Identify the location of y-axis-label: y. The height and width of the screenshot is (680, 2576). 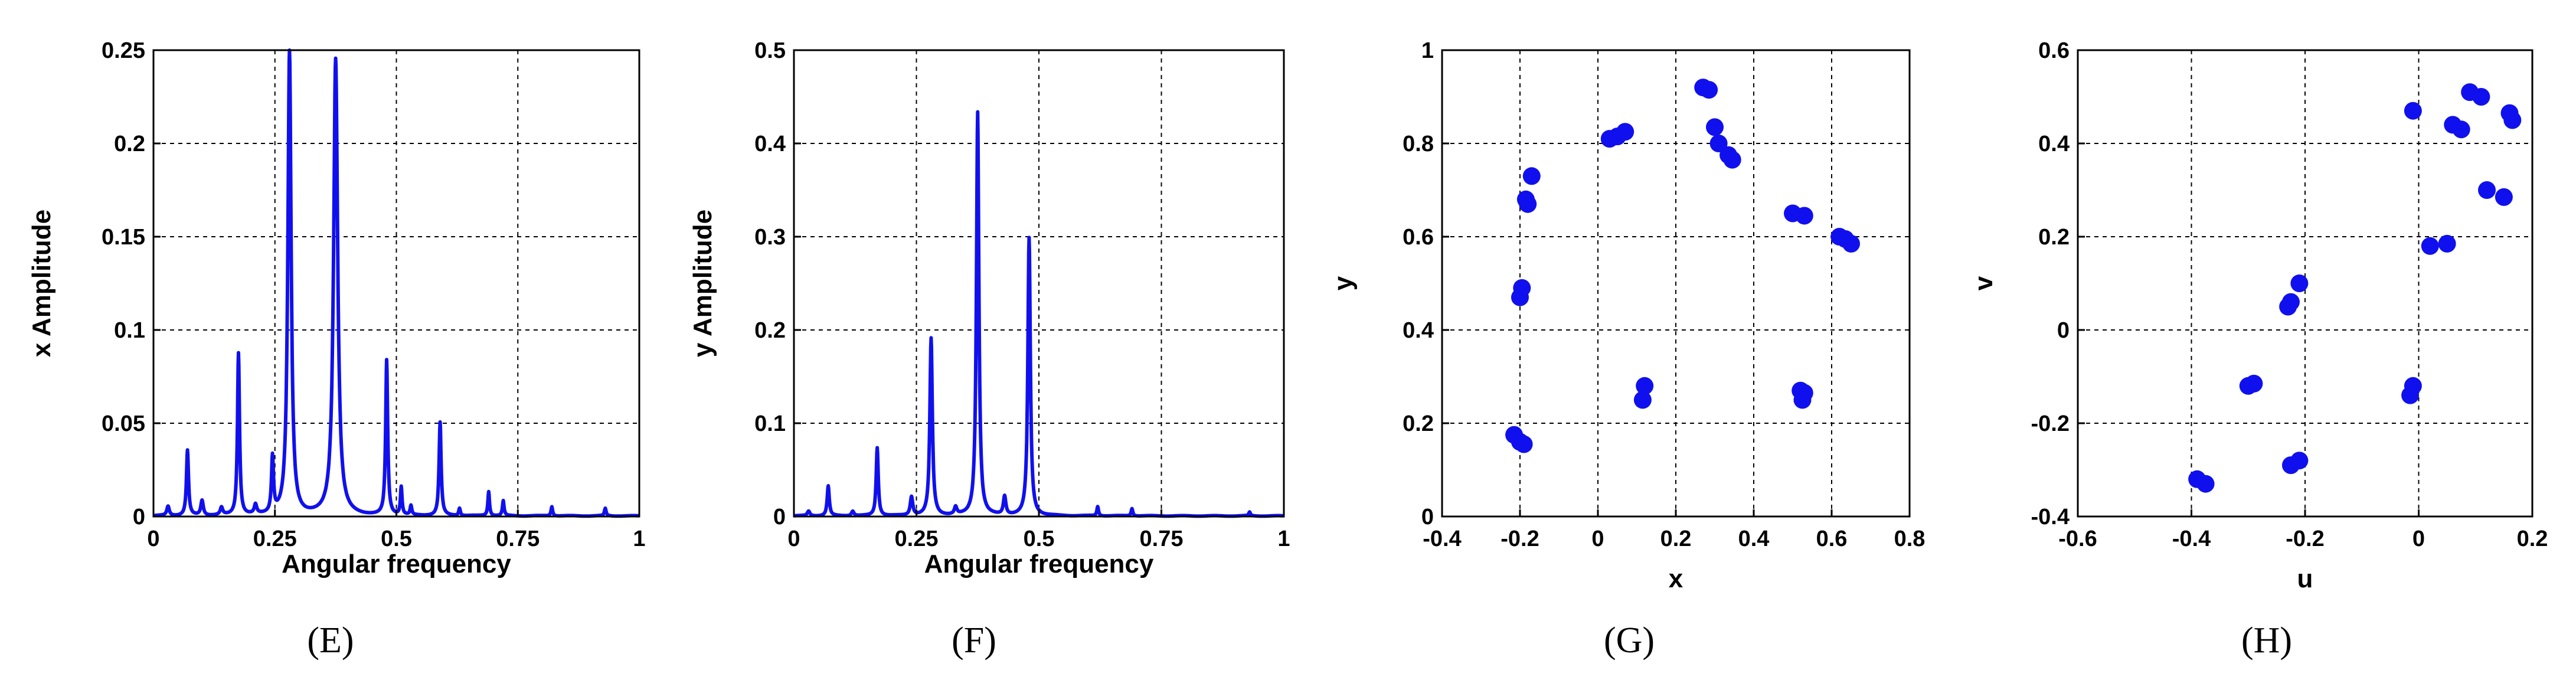
(1343, 283).